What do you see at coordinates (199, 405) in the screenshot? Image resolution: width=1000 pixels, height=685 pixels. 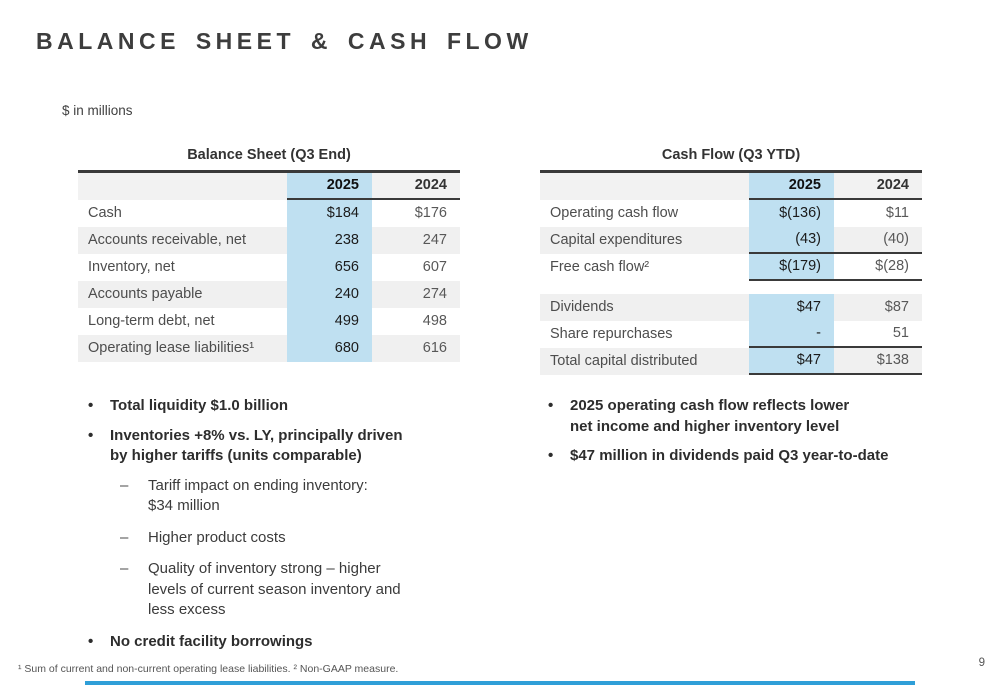 I see `bullet-line: Total liquidity $1.0 billion` at bounding box center [199, 405].